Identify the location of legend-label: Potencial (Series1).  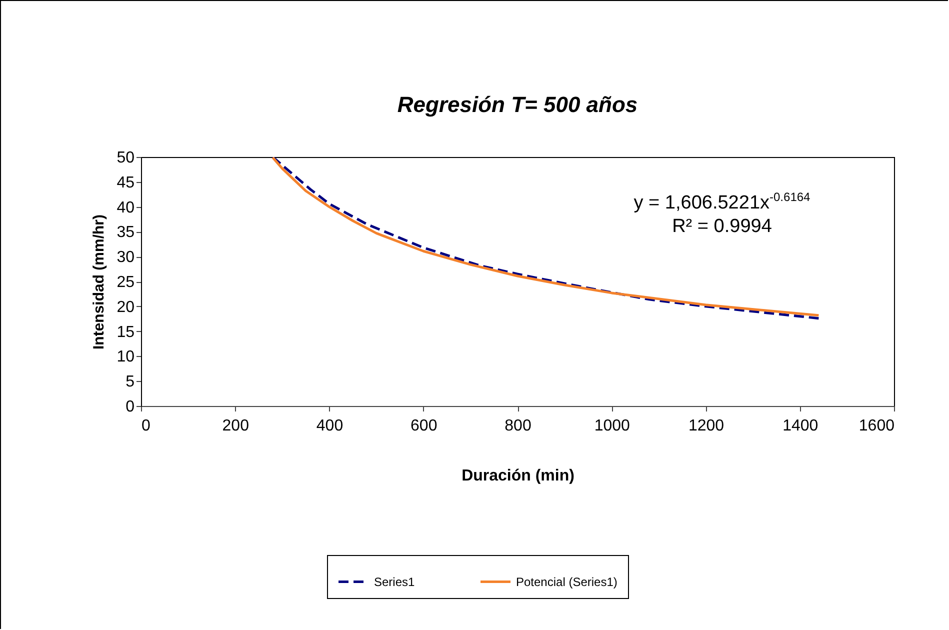
(567, 581).